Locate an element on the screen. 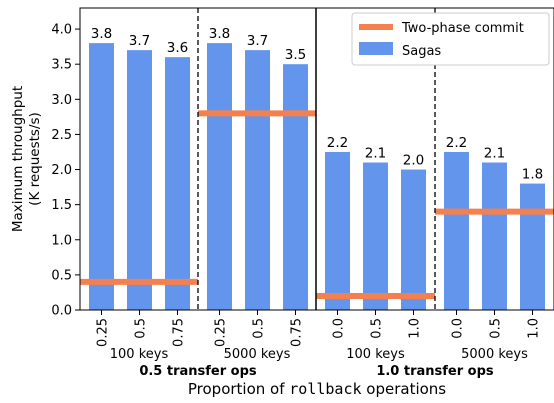 This screenshot has width=554, height=403. legend-box is located at coordinates (450, 39).